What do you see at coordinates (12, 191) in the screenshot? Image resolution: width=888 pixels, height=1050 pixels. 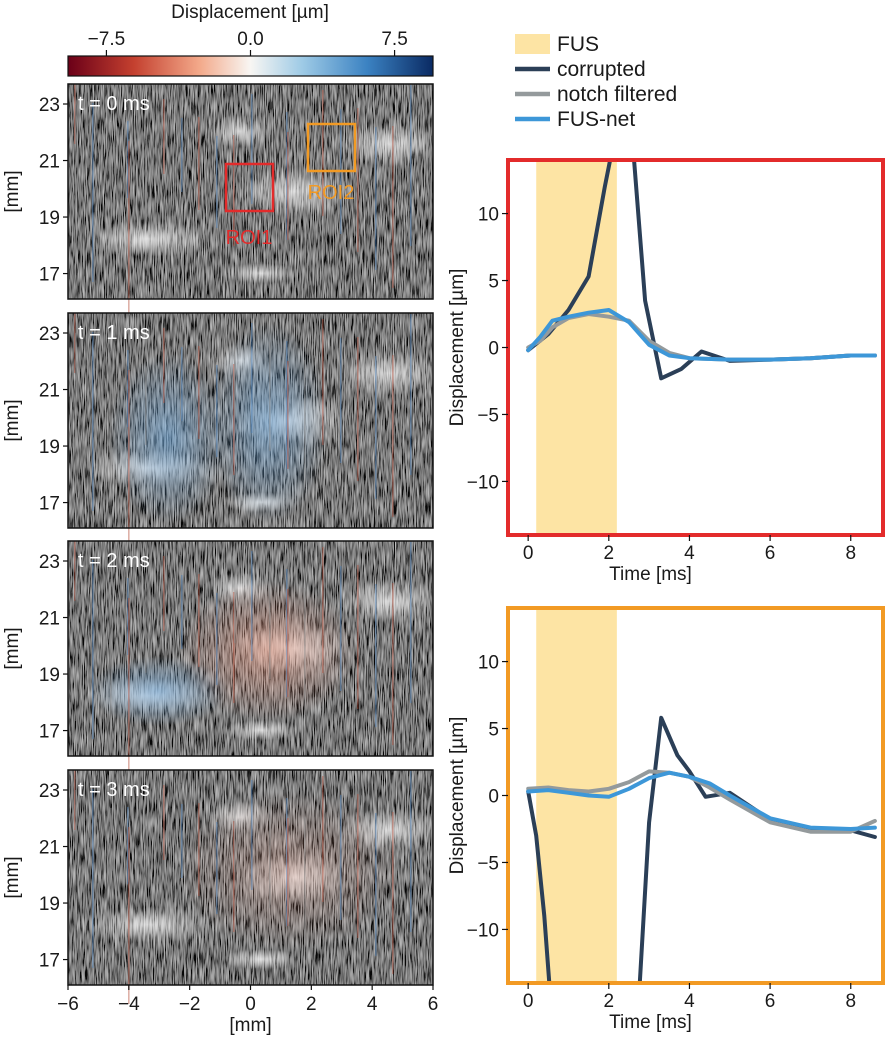 I see `y-axis-label: [mm]` at bounding box center [12, 191].